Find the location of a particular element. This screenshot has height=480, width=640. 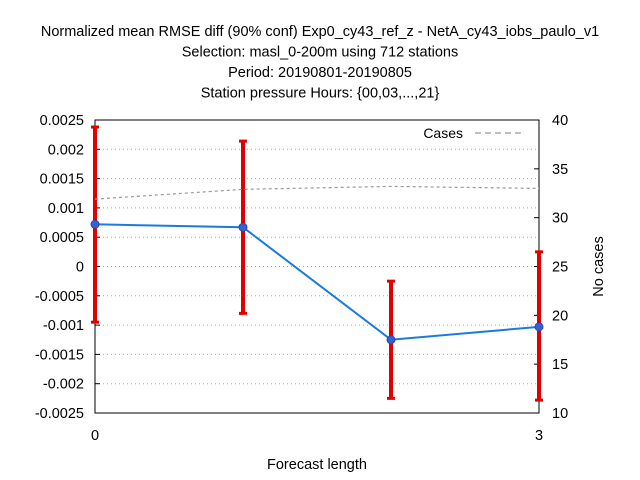

y2-tick-label: 20 is located at coordinates (560, 316).